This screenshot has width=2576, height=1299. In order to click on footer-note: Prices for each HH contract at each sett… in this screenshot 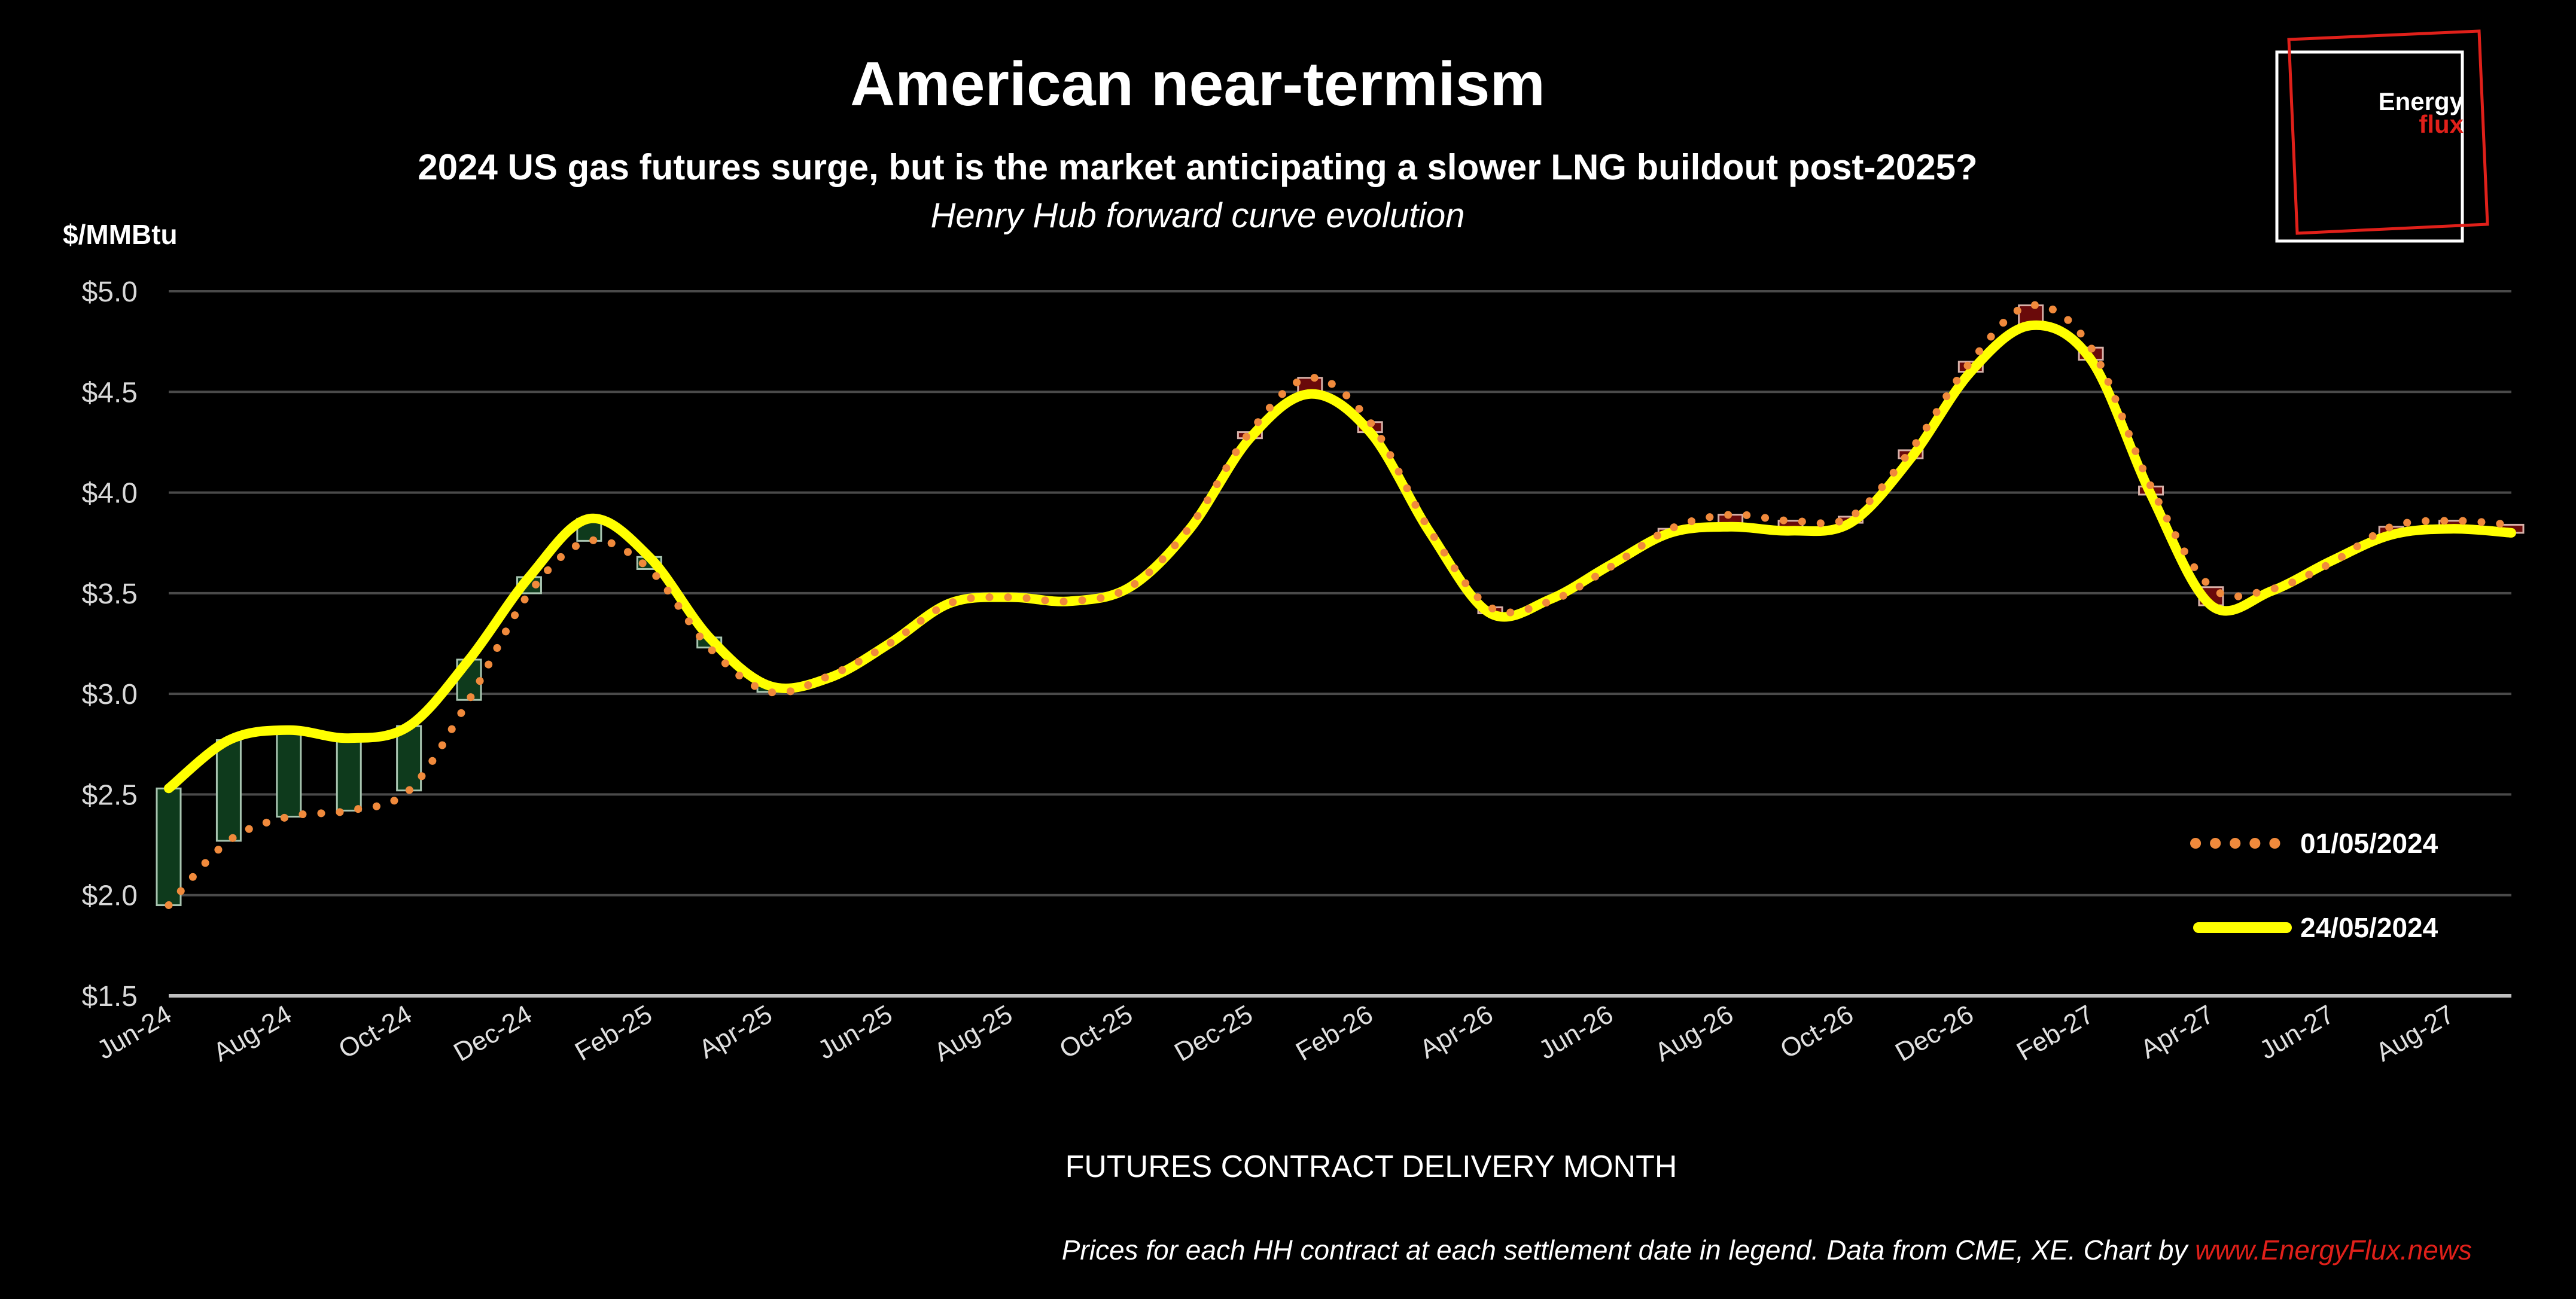, I will do `click(1767, 1250)`.